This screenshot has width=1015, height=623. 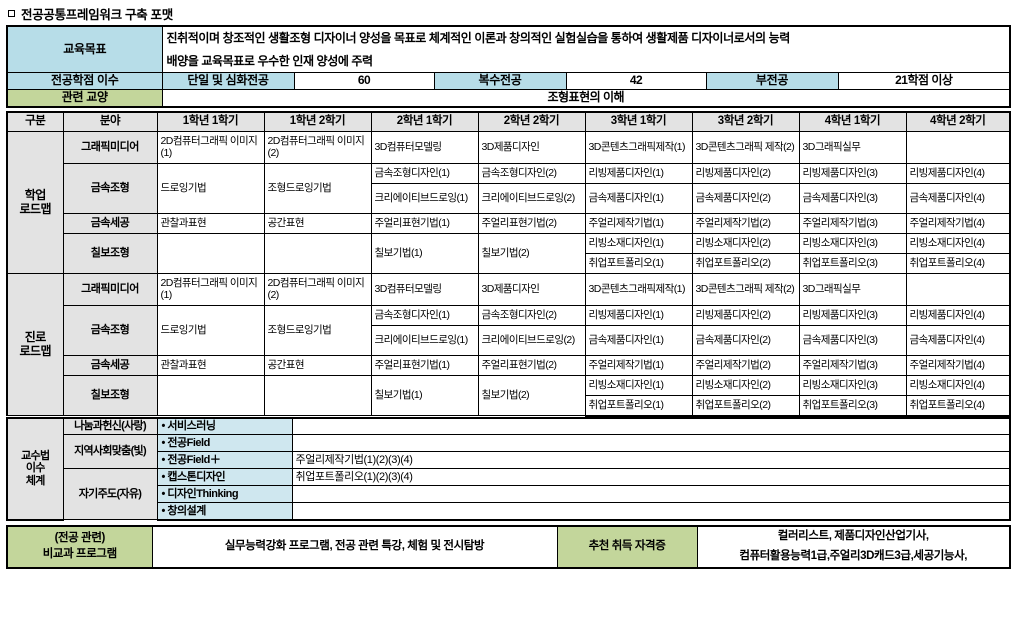 I want to click on course-cell: 리빙소재디자인(3), so click(x=852, y=386).